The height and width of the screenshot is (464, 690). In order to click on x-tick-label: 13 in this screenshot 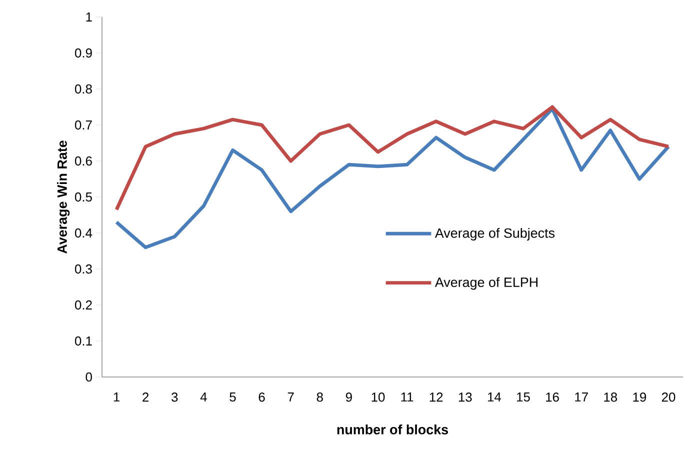, I will do `click(465, 397)`.